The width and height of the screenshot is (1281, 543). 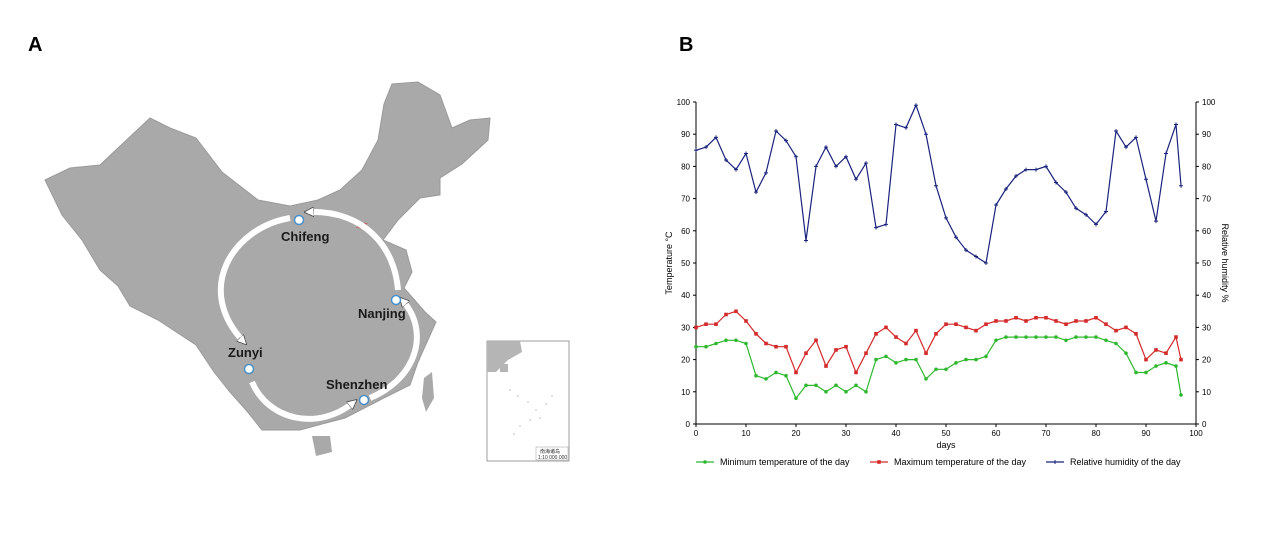 I want to click on y-tick-label-left: 30, so click(x=685, y=327).